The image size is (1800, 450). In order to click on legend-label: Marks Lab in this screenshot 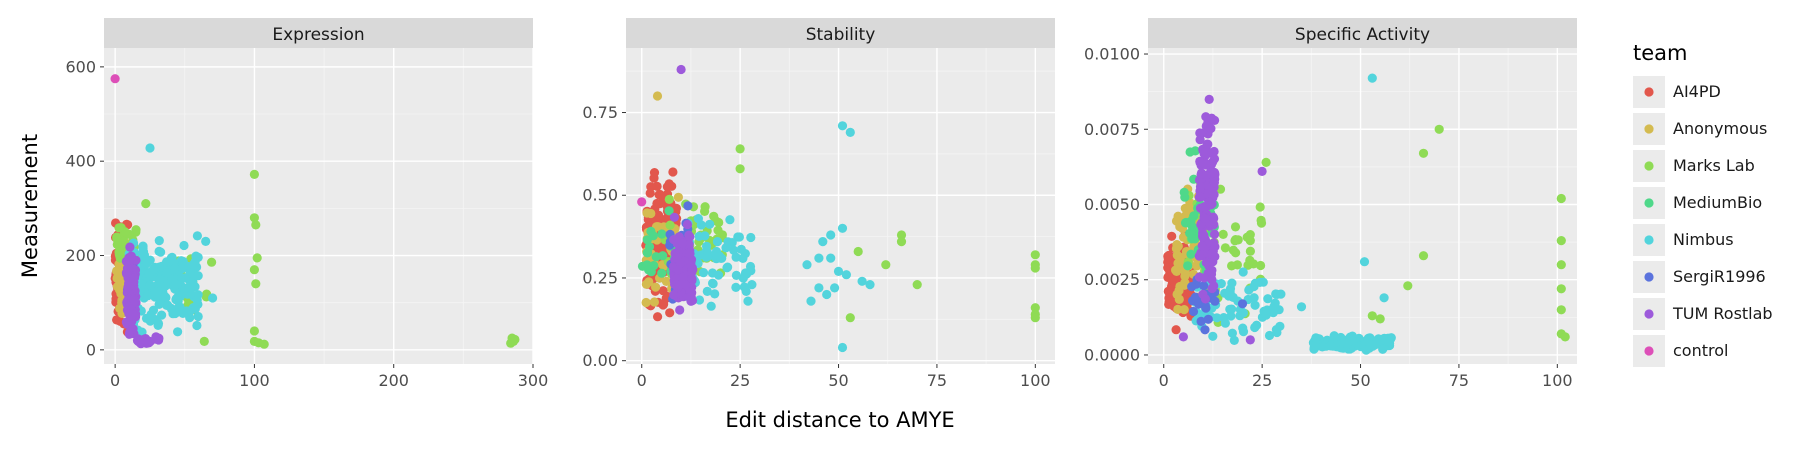, I will do `click(1714, 165)`.